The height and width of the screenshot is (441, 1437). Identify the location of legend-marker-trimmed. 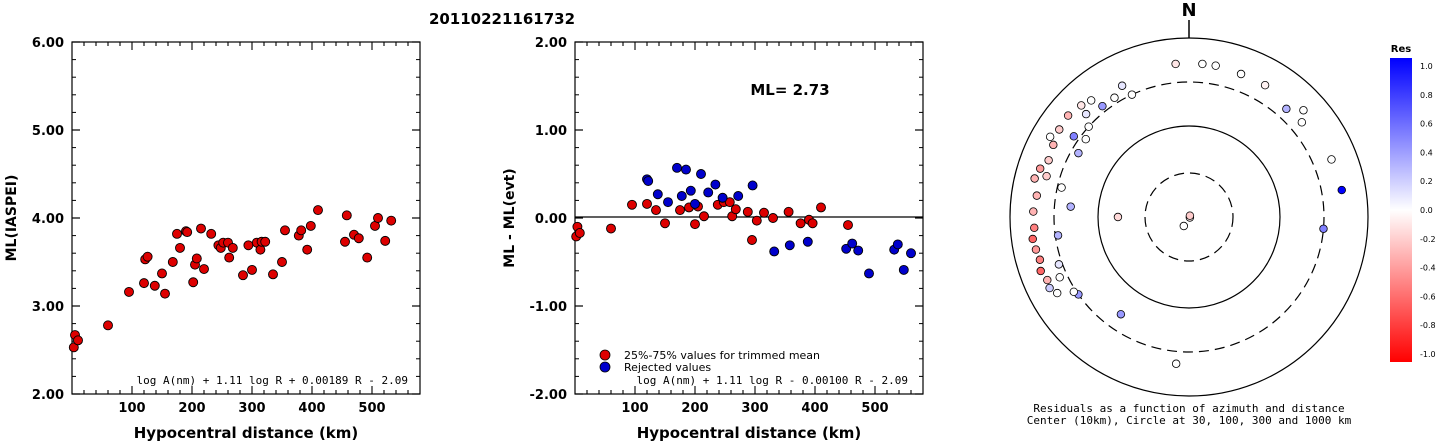
(605, 355).